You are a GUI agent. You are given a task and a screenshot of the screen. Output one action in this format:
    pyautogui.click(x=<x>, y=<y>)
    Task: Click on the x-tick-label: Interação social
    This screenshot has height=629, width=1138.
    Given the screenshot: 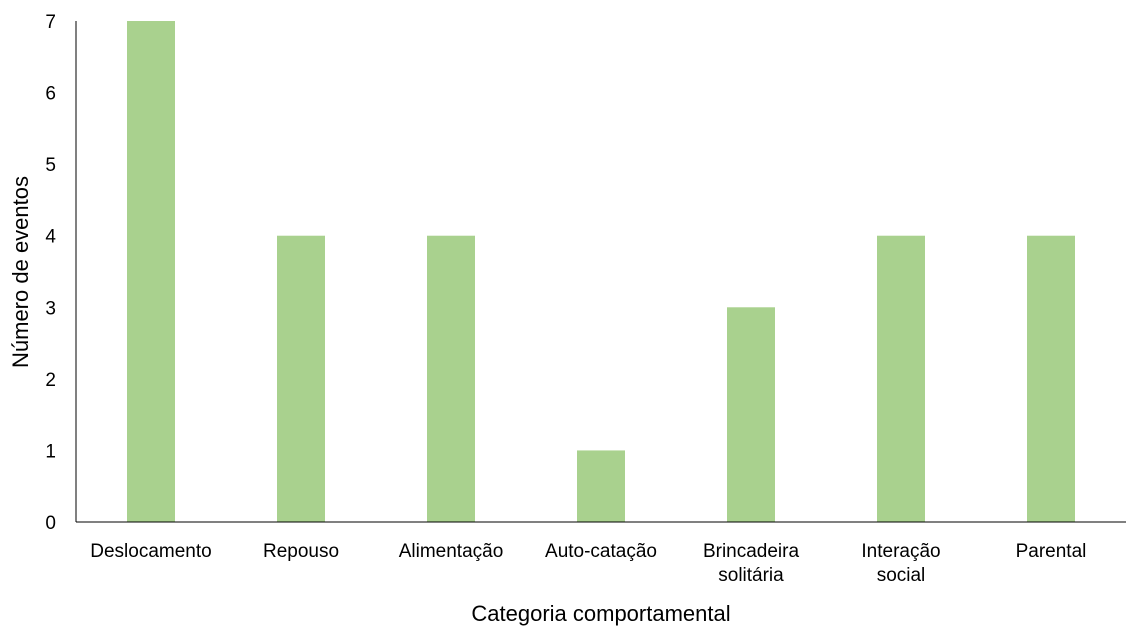 What is the action you would take?
    pyautogui.click(x=900, y=563)
    